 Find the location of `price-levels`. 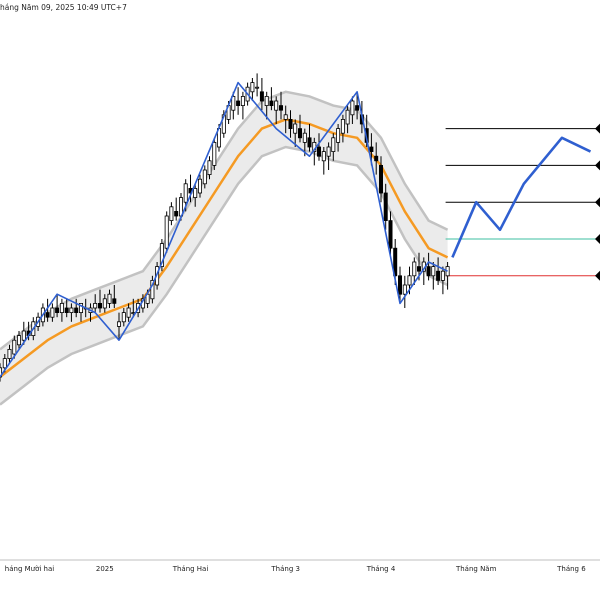

price-levels is located at coordinates (522, 202).